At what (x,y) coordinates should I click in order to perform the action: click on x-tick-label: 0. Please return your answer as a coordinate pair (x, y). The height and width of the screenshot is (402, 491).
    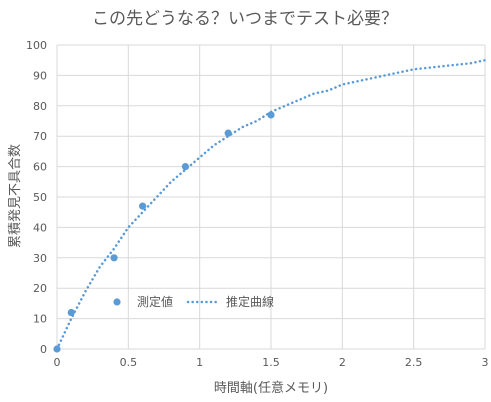
    Looking at the image, I should click on (57, 362).